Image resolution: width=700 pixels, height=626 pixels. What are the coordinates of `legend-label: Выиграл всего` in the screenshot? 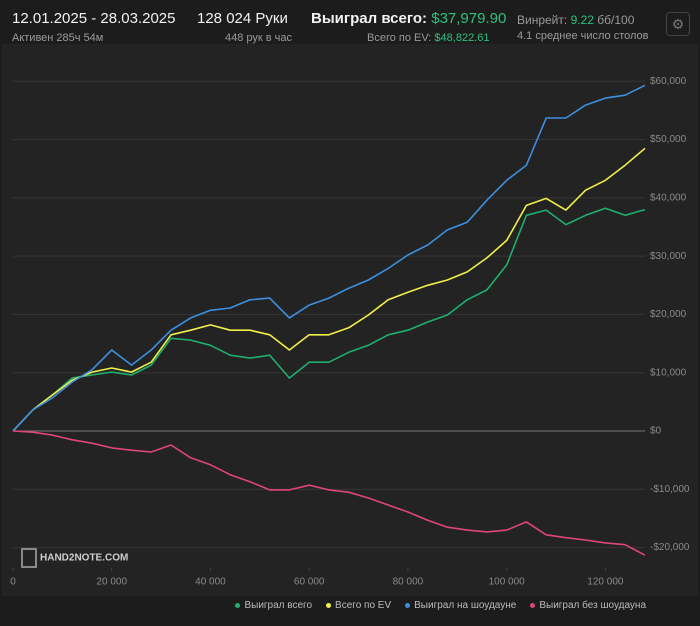 It's located at (278, 605).